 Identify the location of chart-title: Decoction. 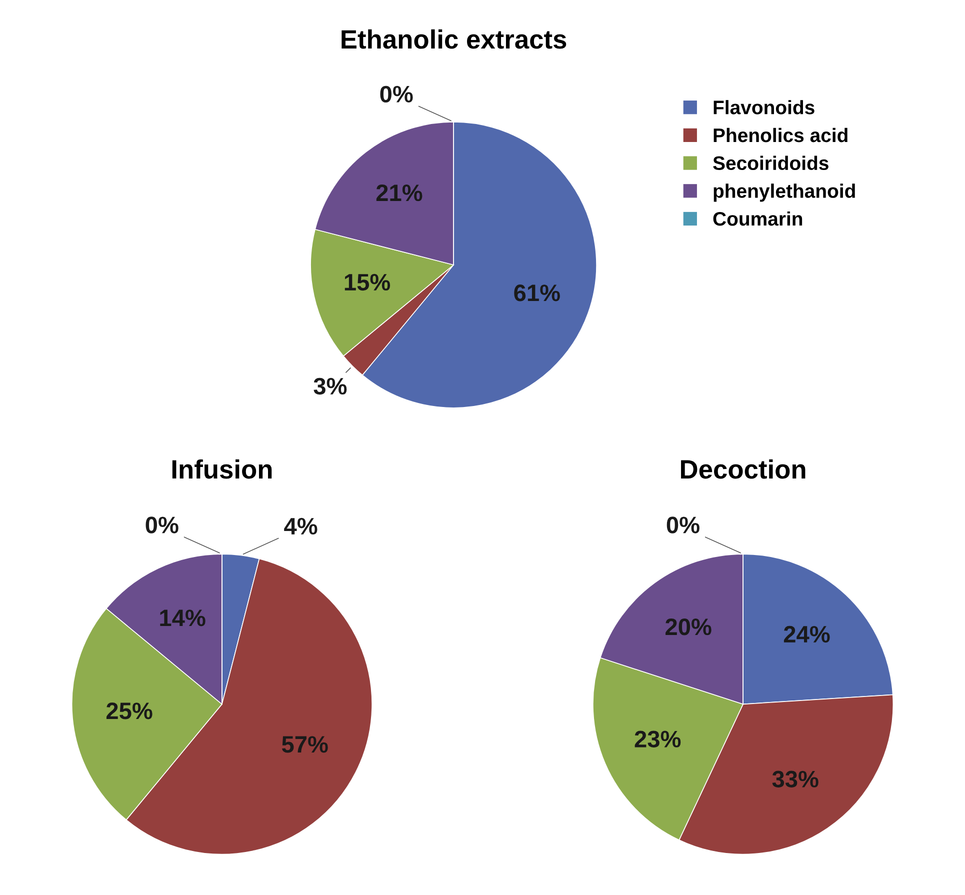
(743, 469).